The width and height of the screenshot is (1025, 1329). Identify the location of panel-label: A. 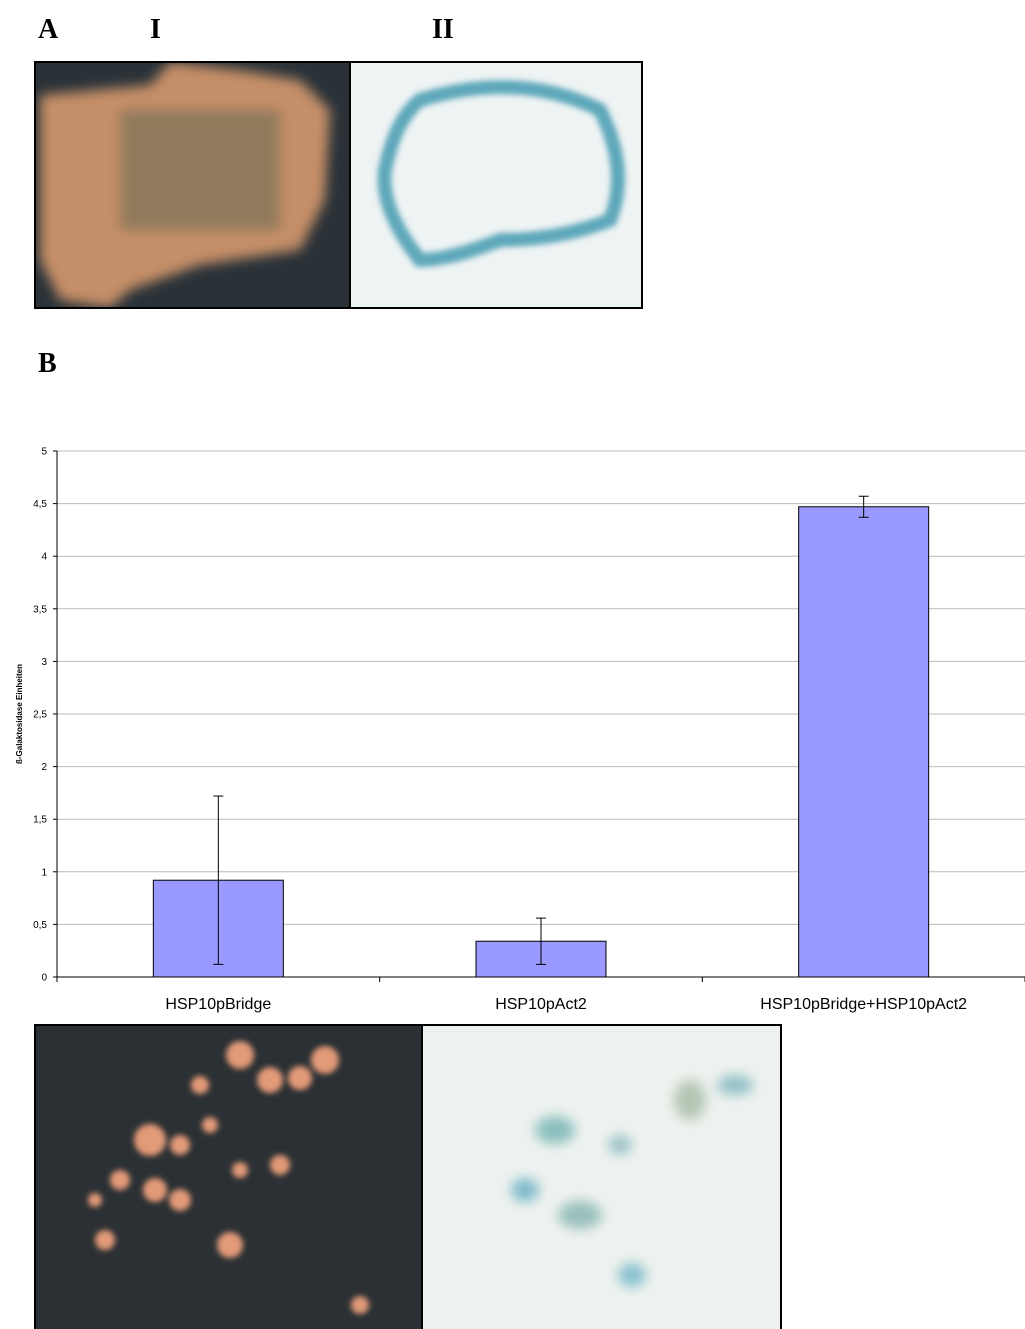
(48, 29).